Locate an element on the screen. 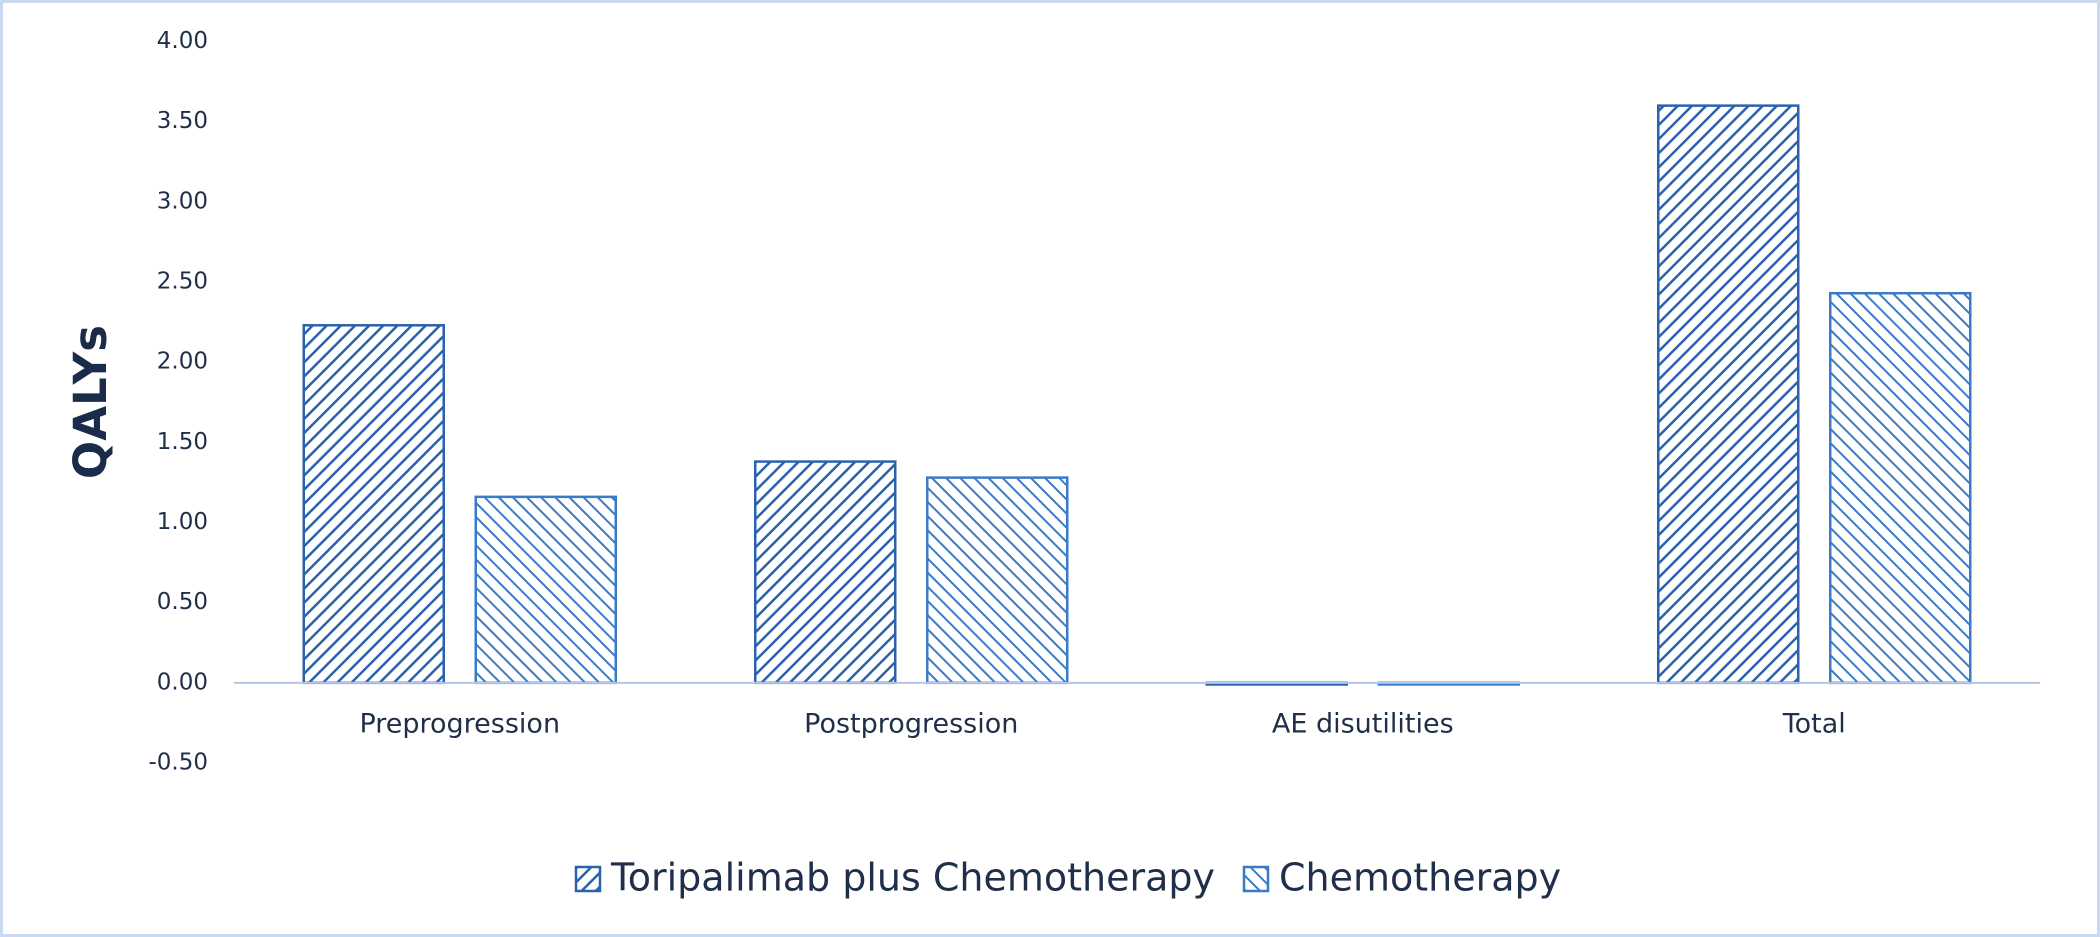 This screenshot has width=2100, height=937. y-tick-label: 3.50 is located at coordinates (182, 121).